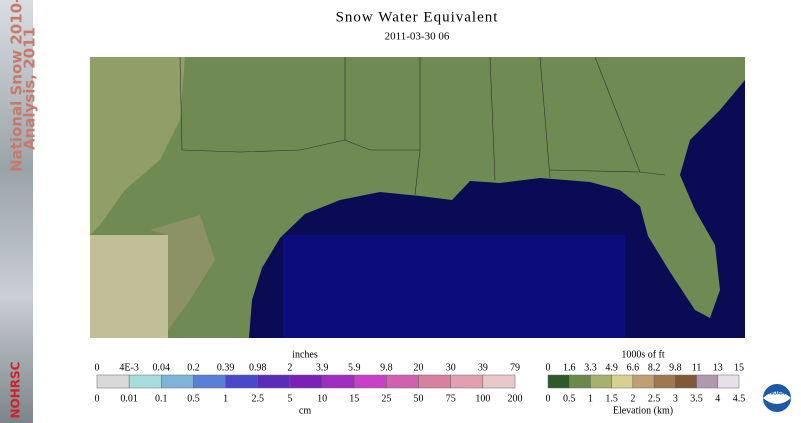  What do you see at coordinates (718, 367) in the screenshot?
I see `top-label: 13` at bounding box center [718, 367].